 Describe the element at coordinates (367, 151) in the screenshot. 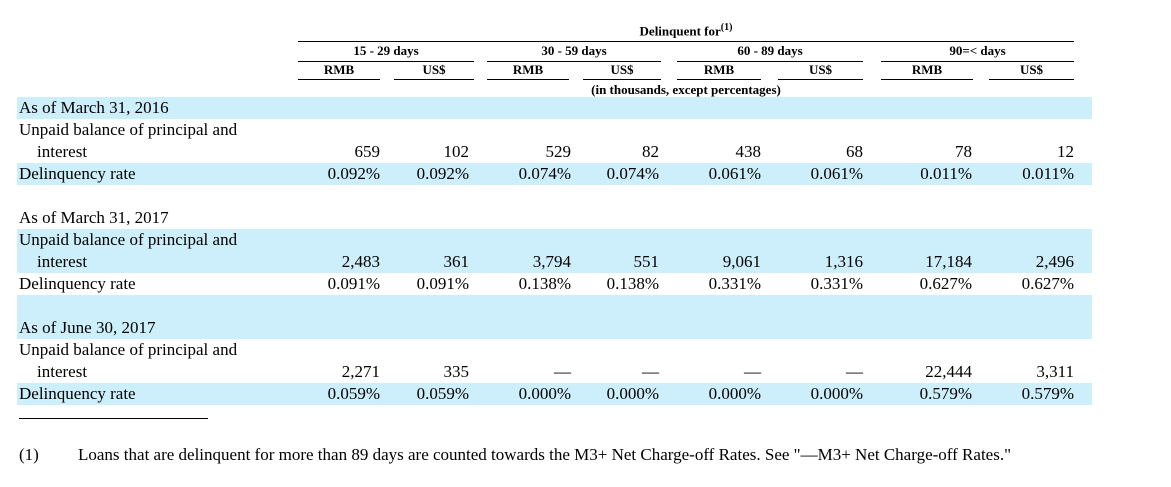

I see `balance-cell: 659` at that location.